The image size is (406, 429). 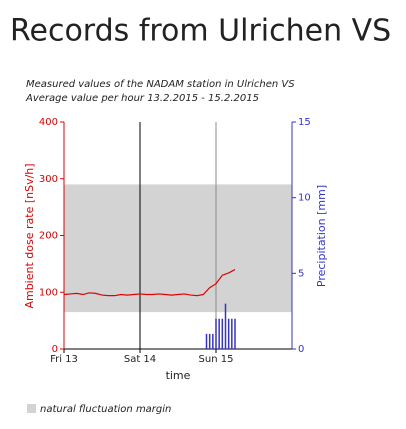 I want to click on x-axis-label: time, so click(x=178, y=375).